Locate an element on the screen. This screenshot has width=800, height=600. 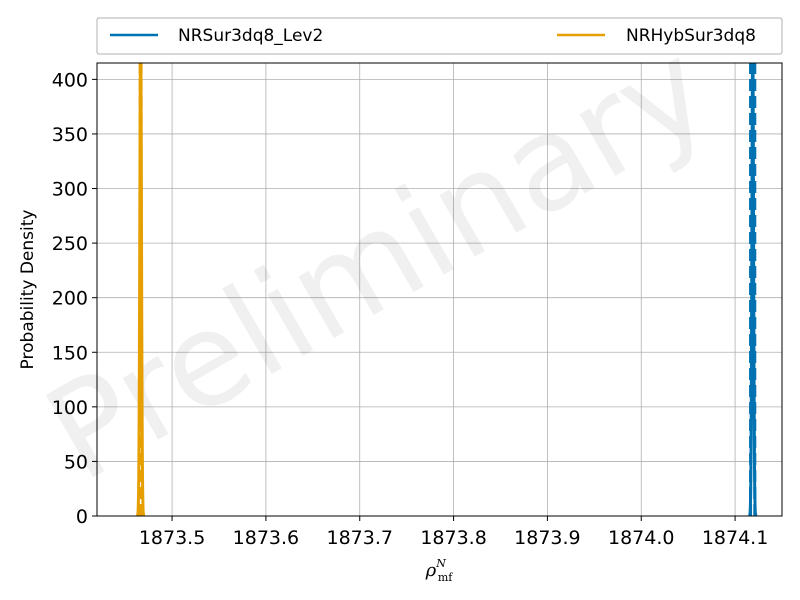
x-axis-label: ρN mf is located at coordinates (439, 570).